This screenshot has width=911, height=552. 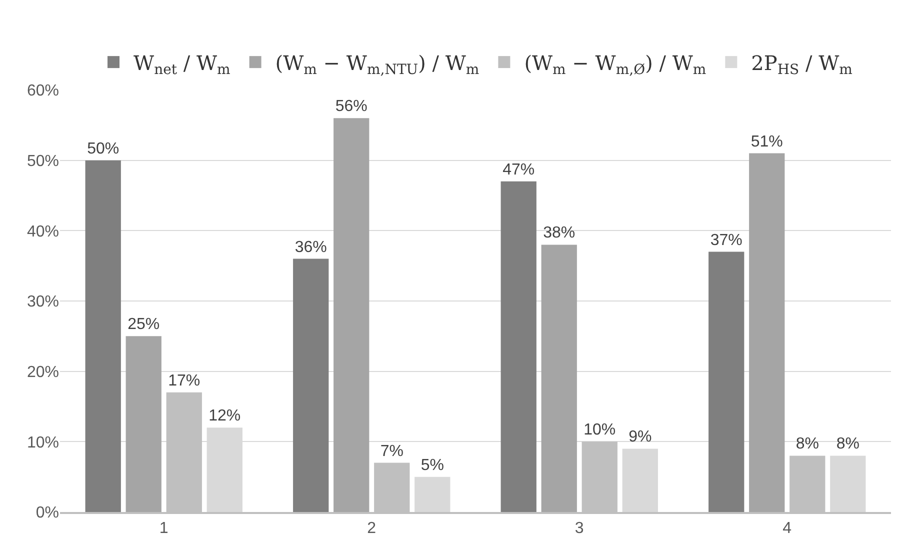 I want to click on y-tick-label: 10%, so click(x=42, y=443).